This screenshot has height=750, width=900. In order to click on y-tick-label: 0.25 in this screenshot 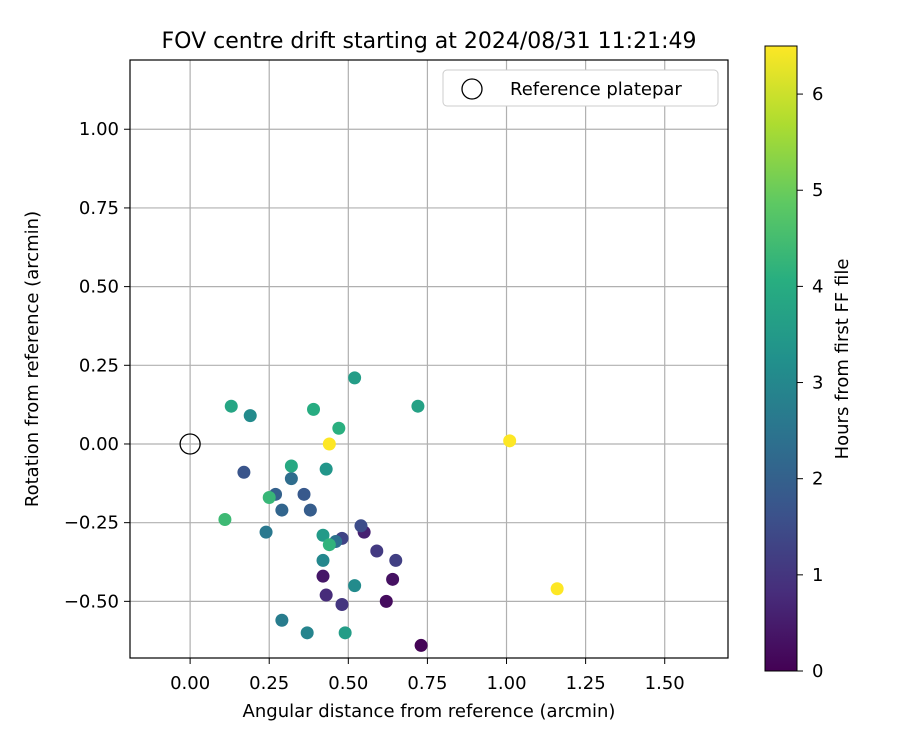, I will do `click(99, 365)`.